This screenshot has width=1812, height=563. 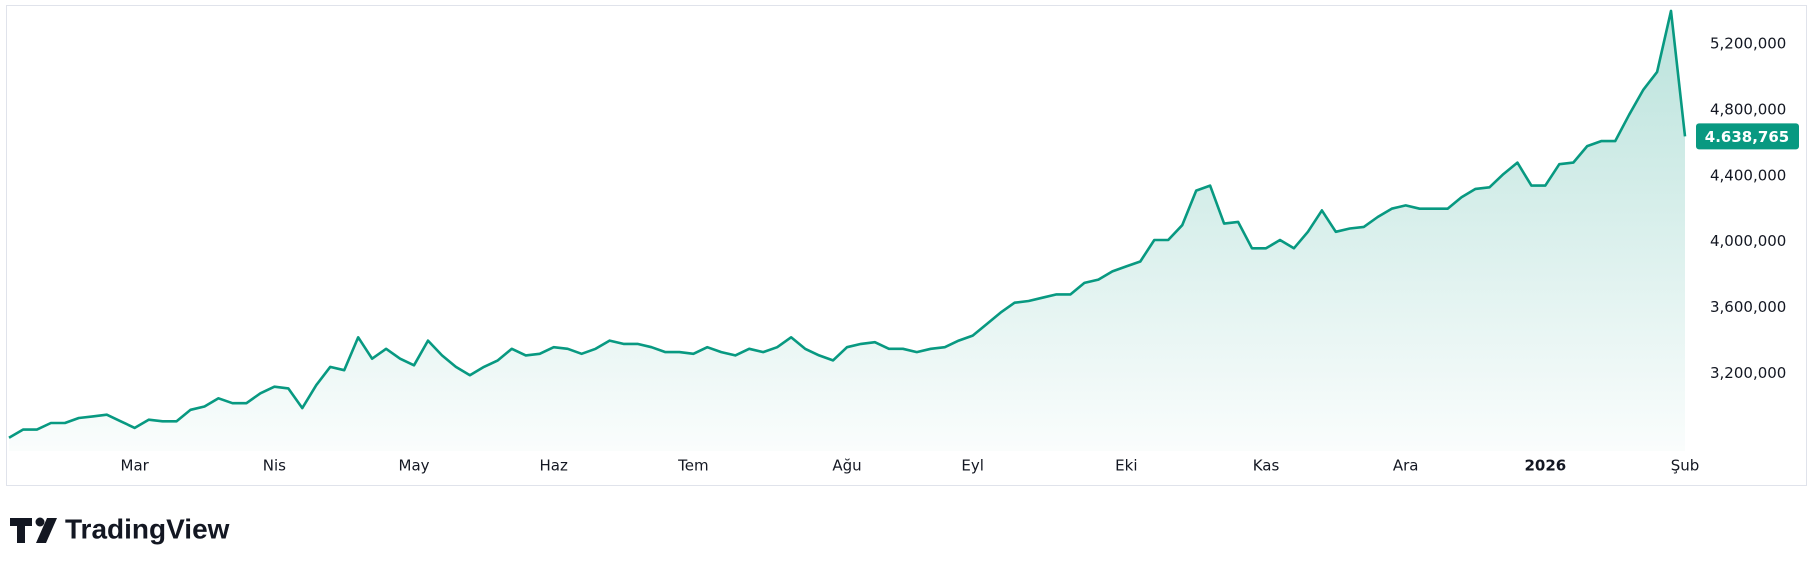 I want to click on brand-logo: TradingView, so click(x=120, y=528).